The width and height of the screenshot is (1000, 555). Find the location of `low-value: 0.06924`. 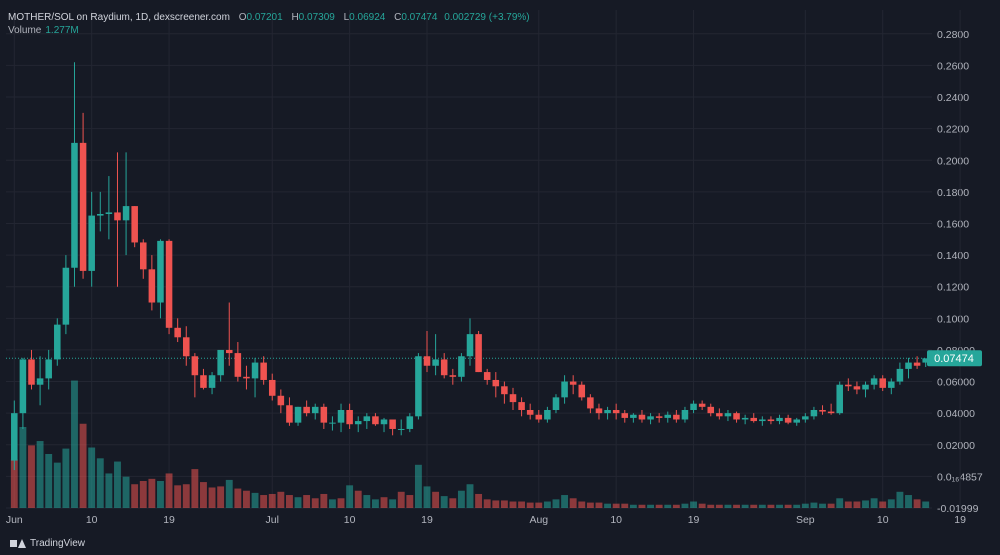

low-value: 0.06924 is located at coordinates (367, 17).